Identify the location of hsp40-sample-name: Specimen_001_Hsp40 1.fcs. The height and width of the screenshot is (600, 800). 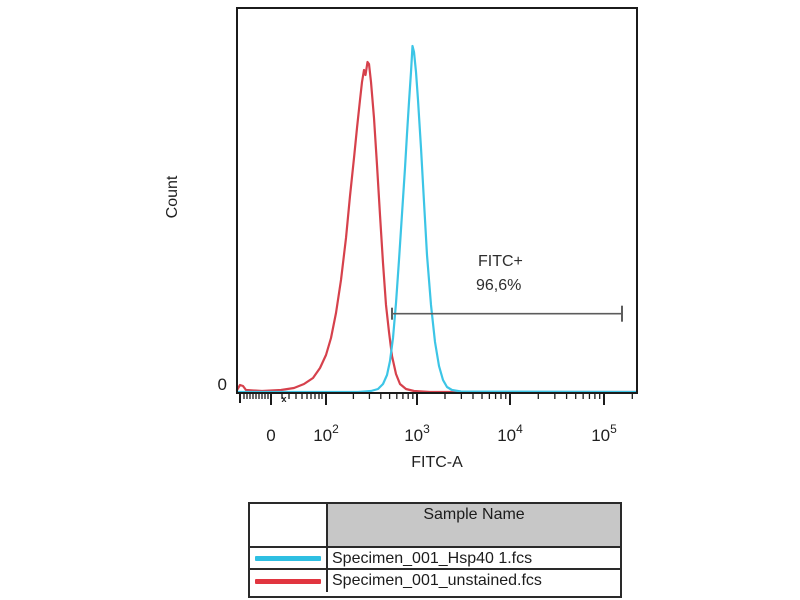
(474, 558).